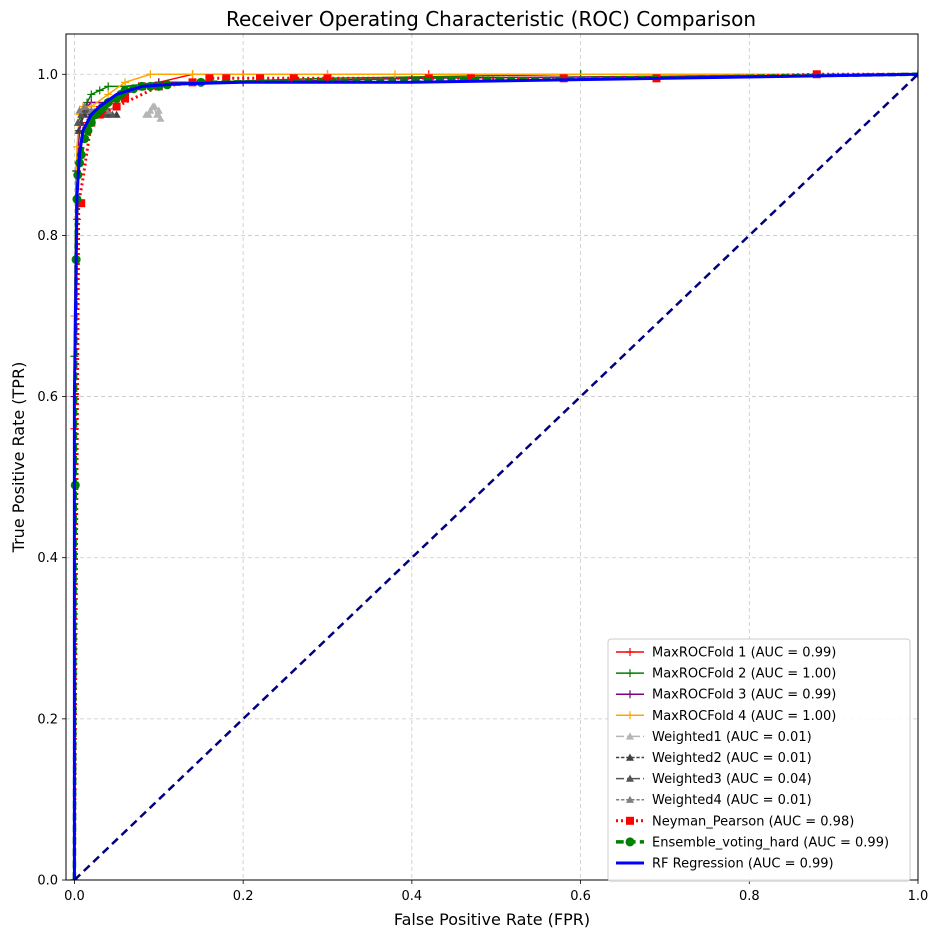  Describe the element at coordinates (47, 236) in the screenshot. I see `y-tick-label: 0.8` at that location.